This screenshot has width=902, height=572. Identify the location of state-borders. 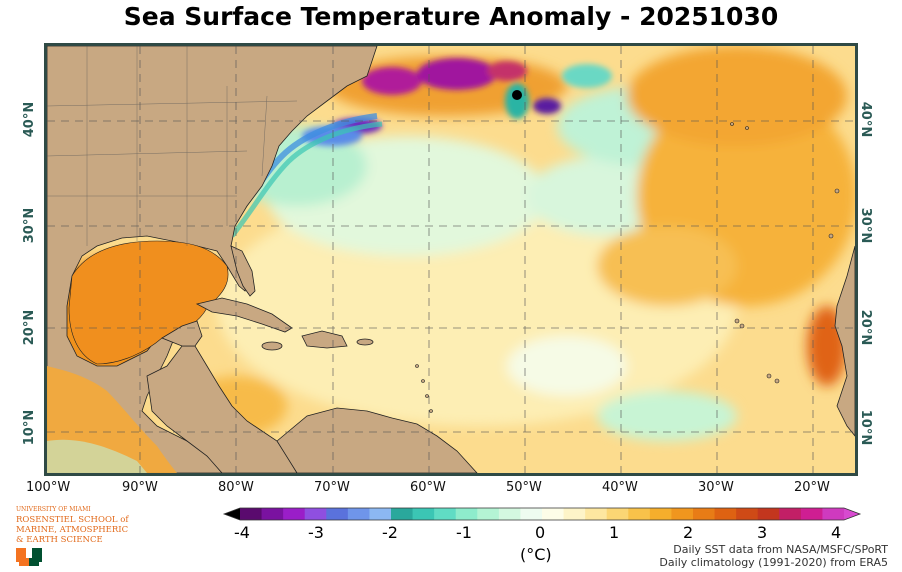
(172, 146).